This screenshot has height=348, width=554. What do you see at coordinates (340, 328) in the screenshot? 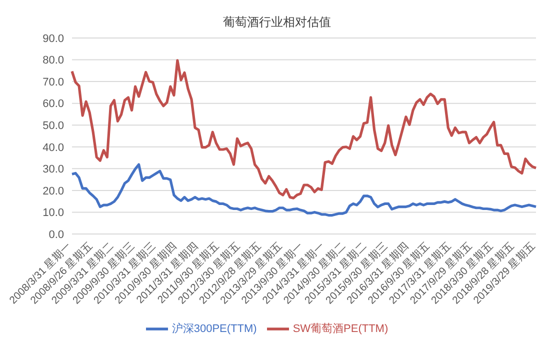
I see `legend-label: SW葡萄酒PE(TTM)` at bounding box center [340, 328].